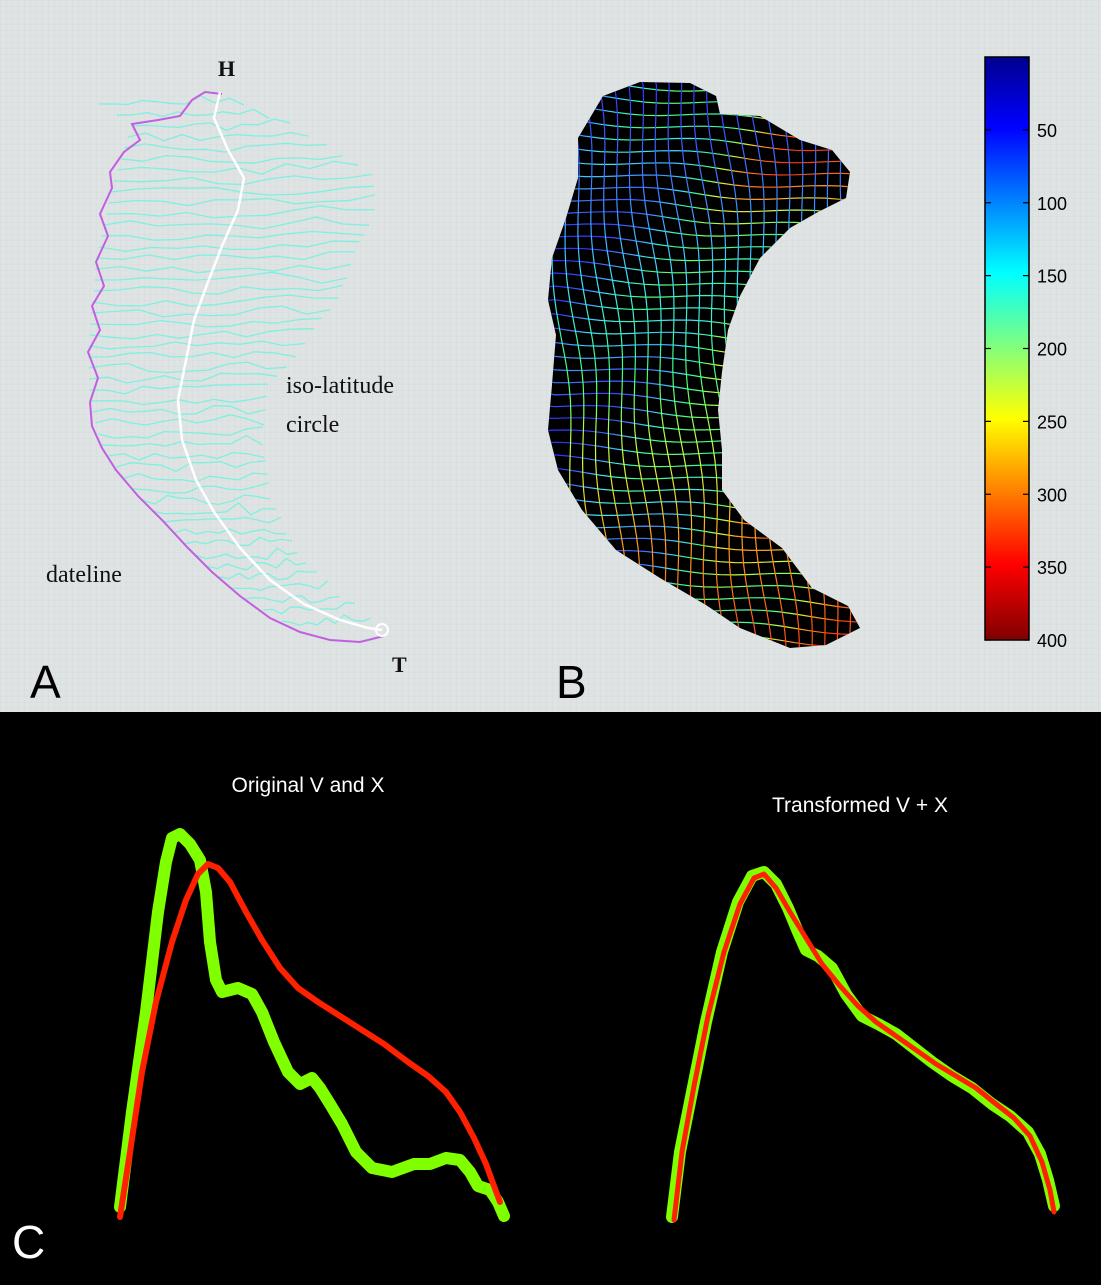 This screenshot has height=1285, width=1101. Describe the element at coordinates (28, 1242) in the screenshot. I see `panel-letter-c: C` at that location.